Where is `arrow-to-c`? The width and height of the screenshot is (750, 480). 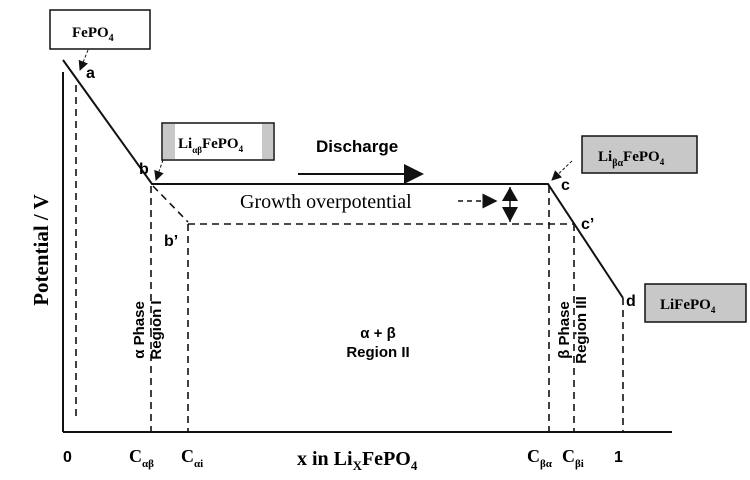
arrow-to-c is located at coordinates (562, 170).